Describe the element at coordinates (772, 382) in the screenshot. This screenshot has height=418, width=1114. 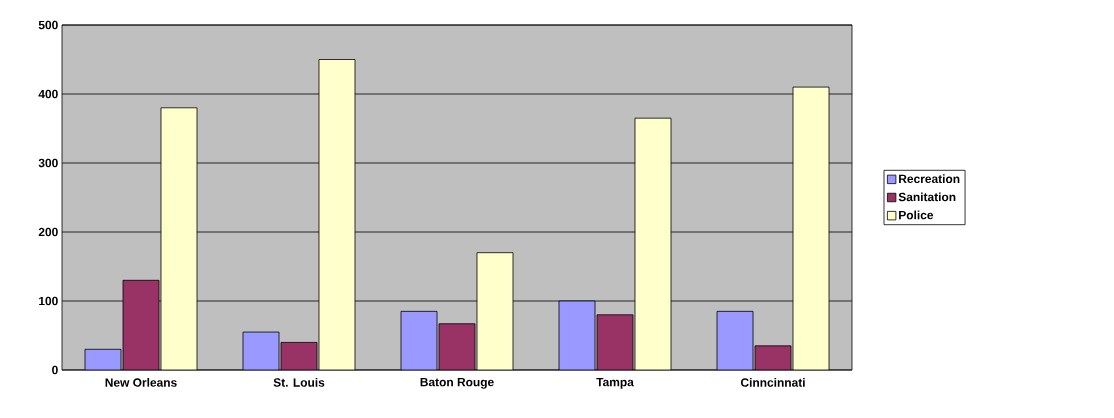
I see `x-tick-label: Cinncinnati` at that location.